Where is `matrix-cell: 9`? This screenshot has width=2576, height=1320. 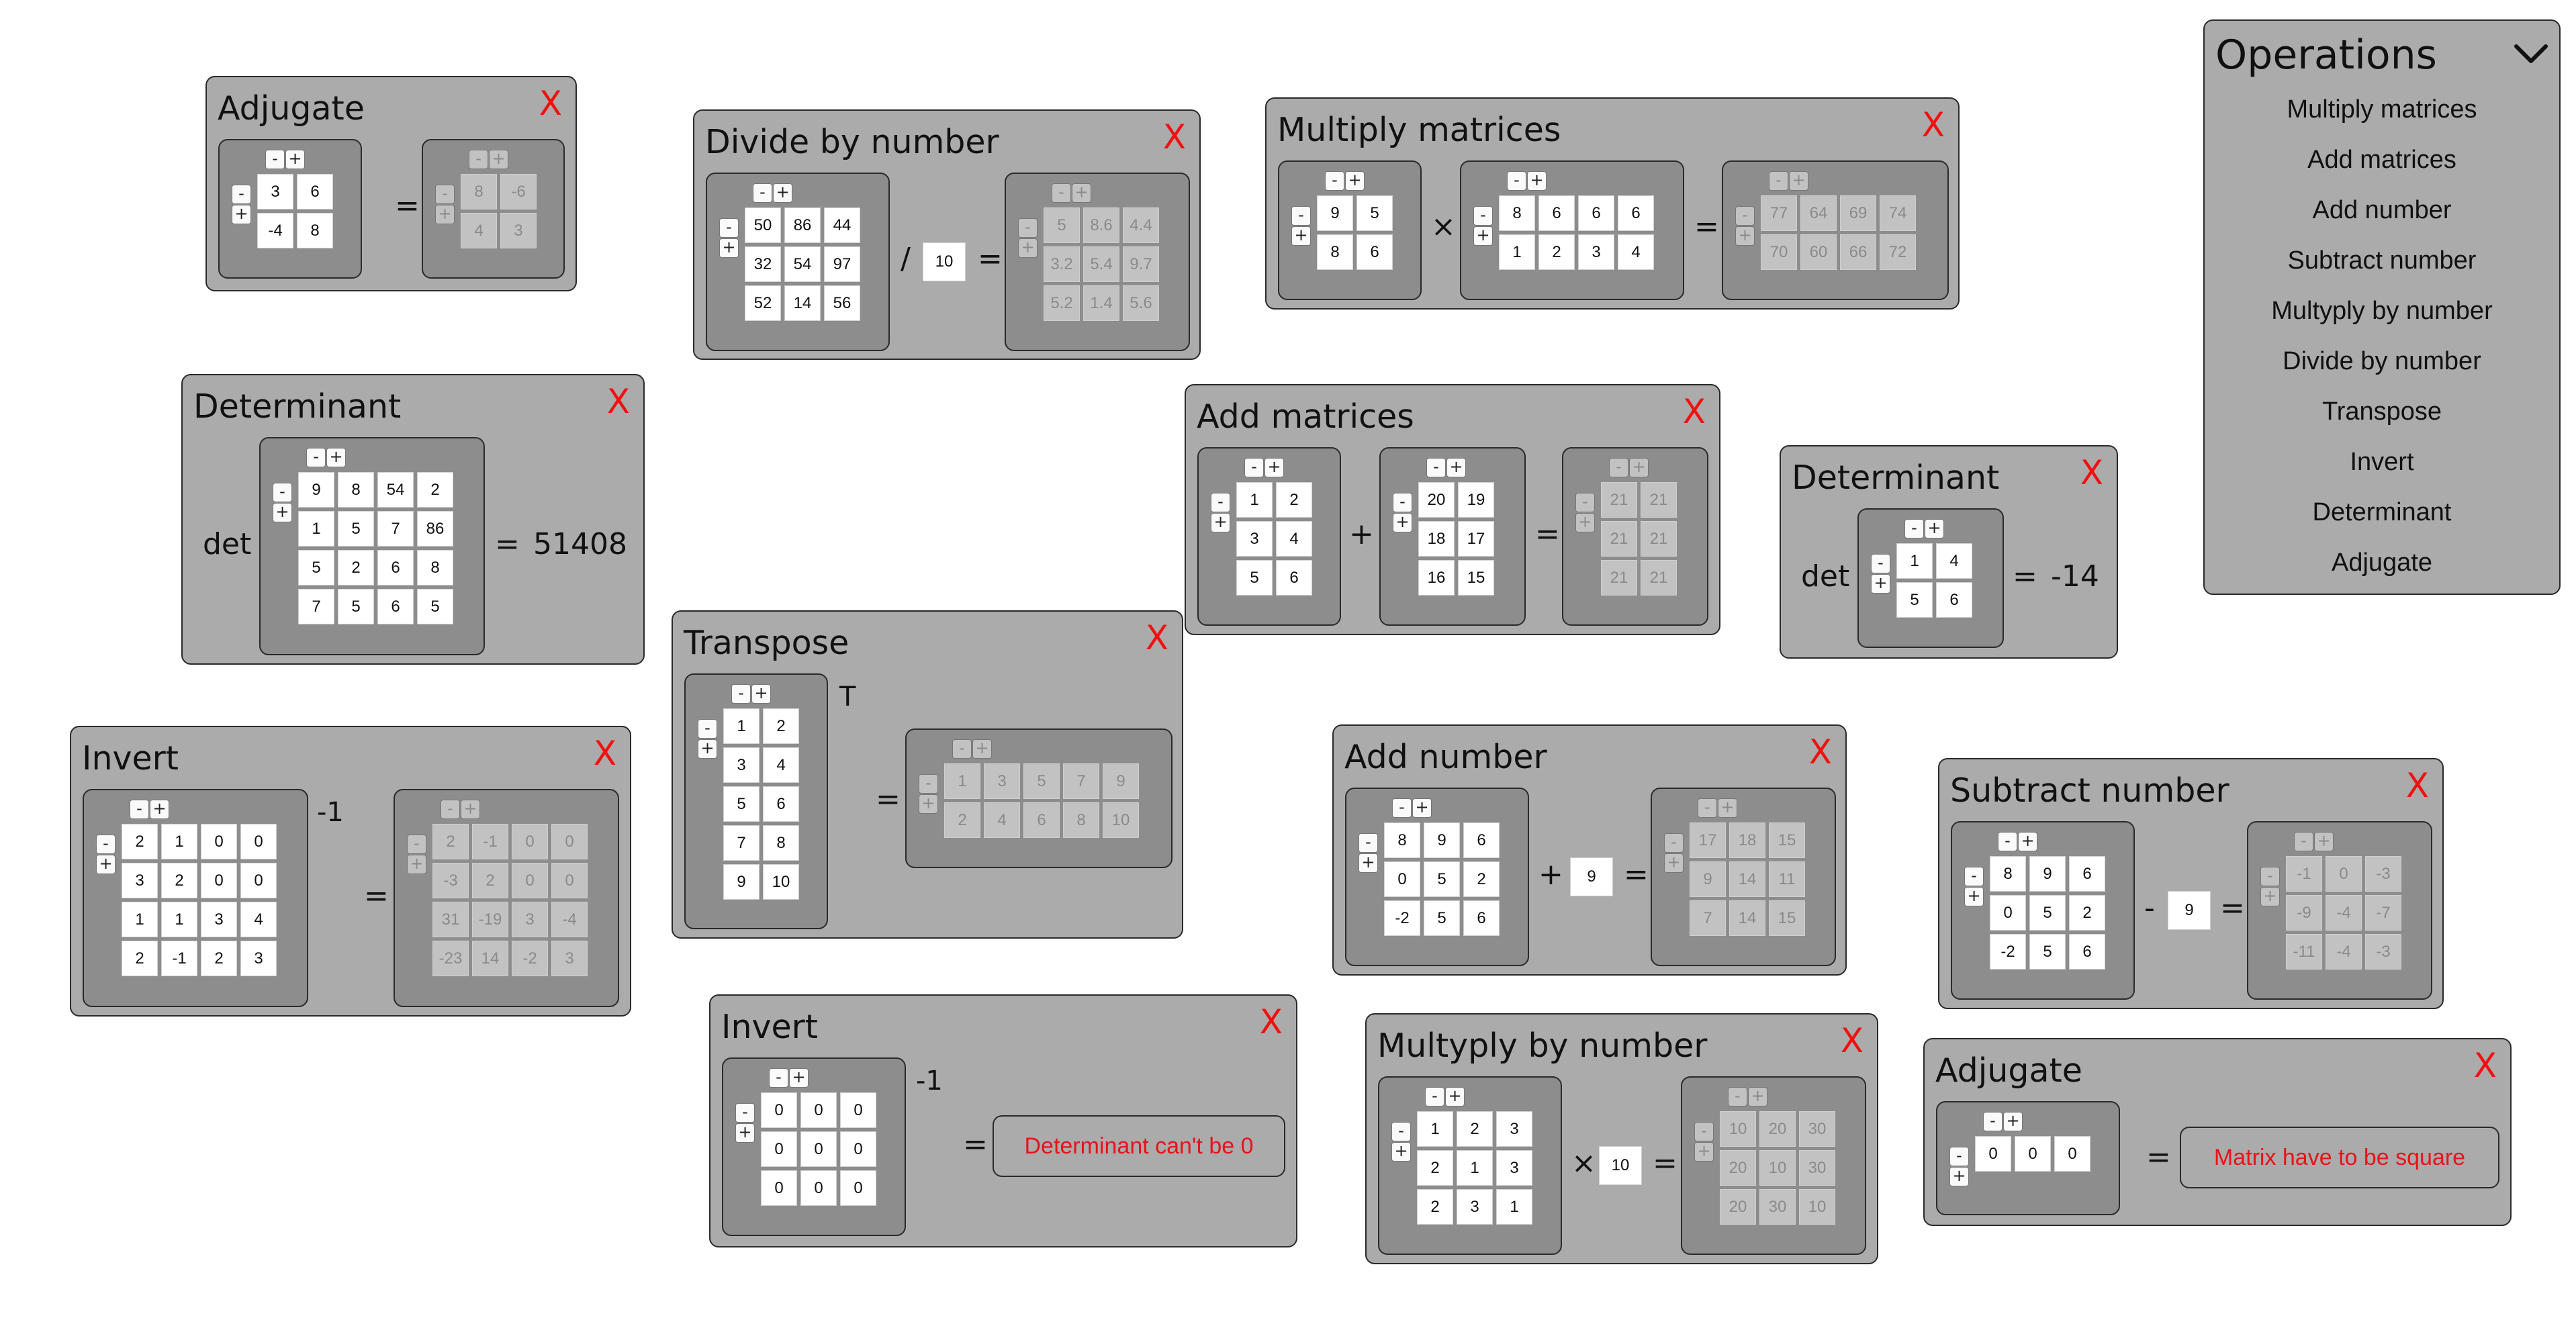
matrix-cell: 9 is located at coordinates (316, 490).